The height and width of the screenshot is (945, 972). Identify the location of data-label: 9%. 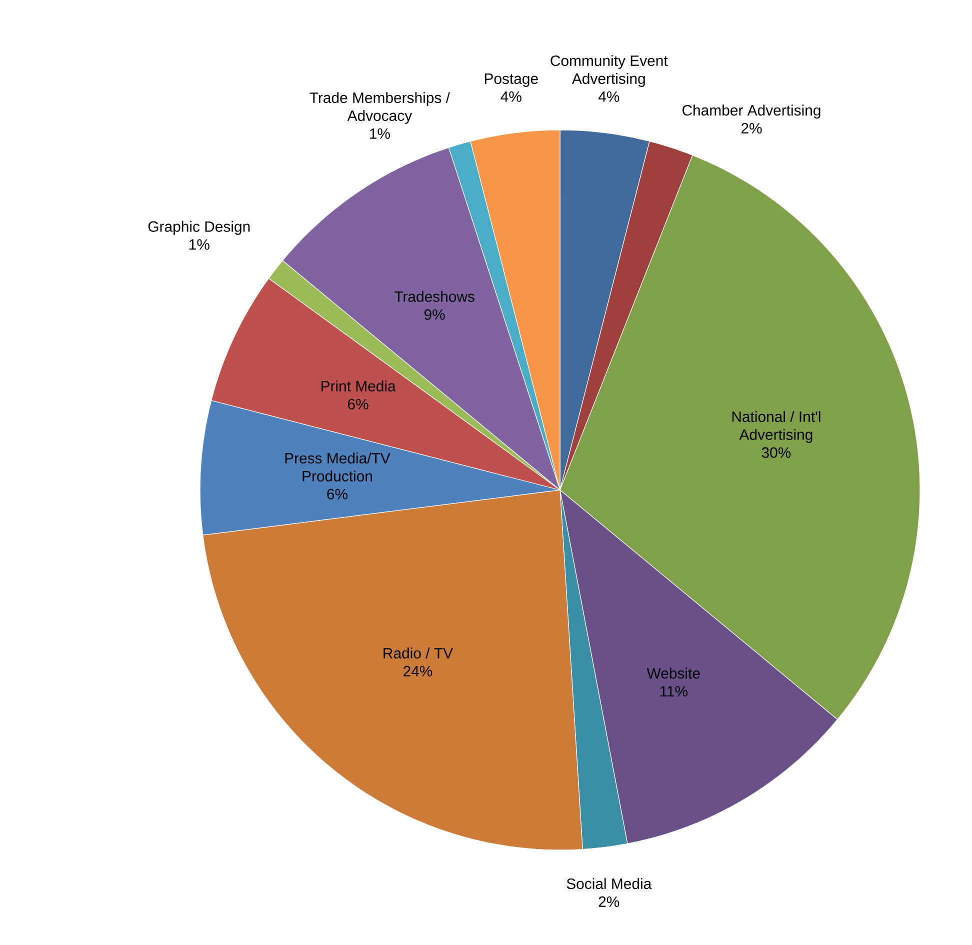
(434, 314).